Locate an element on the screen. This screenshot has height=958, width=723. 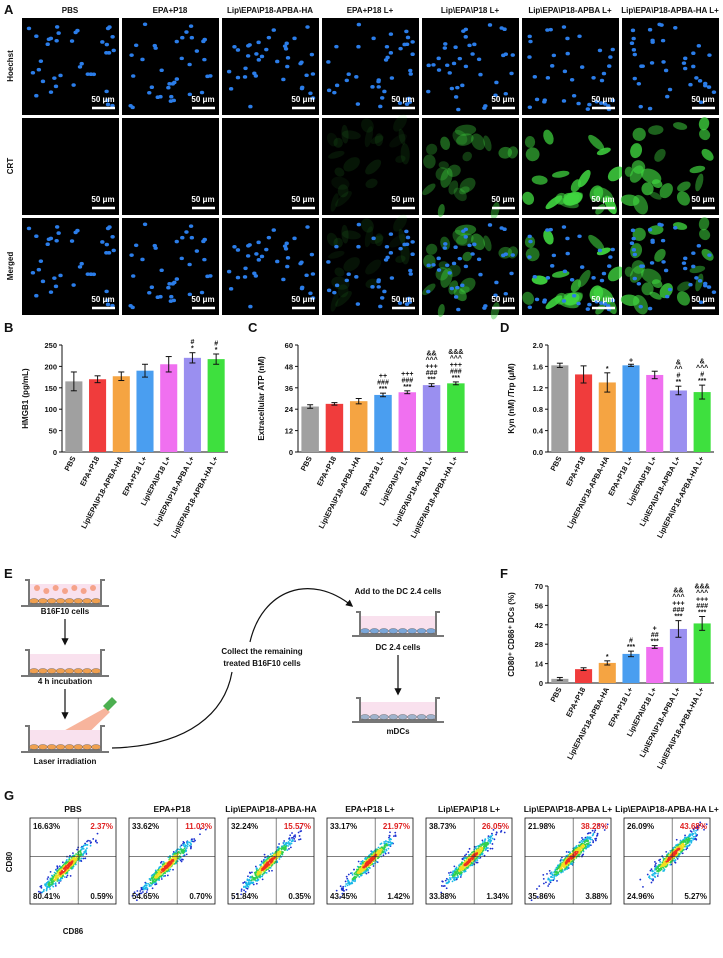
significance: ^^^ is located at coordinates (702, 368).